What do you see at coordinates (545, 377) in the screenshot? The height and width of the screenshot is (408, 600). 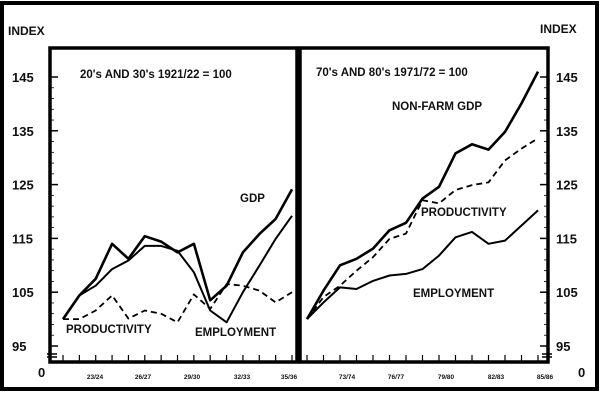 I see `x-tick-label: 85/86` at bounding box center [545, 377].